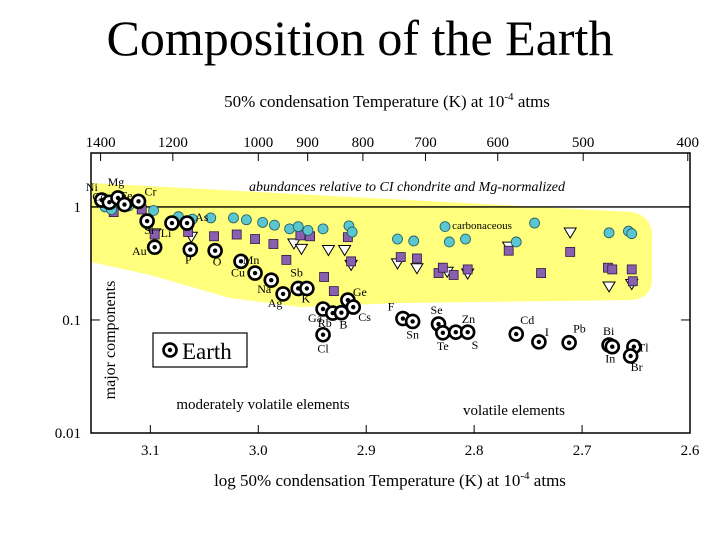 The image size is (720, 540). I want to click on element-label: Ga, so click(315, 318).